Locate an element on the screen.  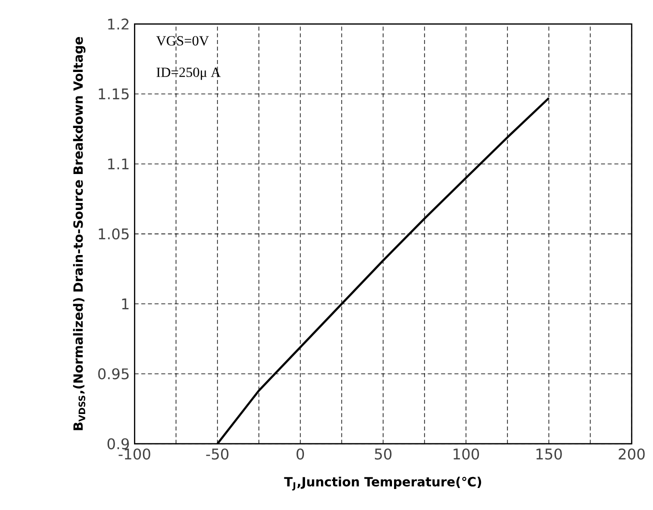
y-tick-label: 1.1 is located at coordinates (118, 164).